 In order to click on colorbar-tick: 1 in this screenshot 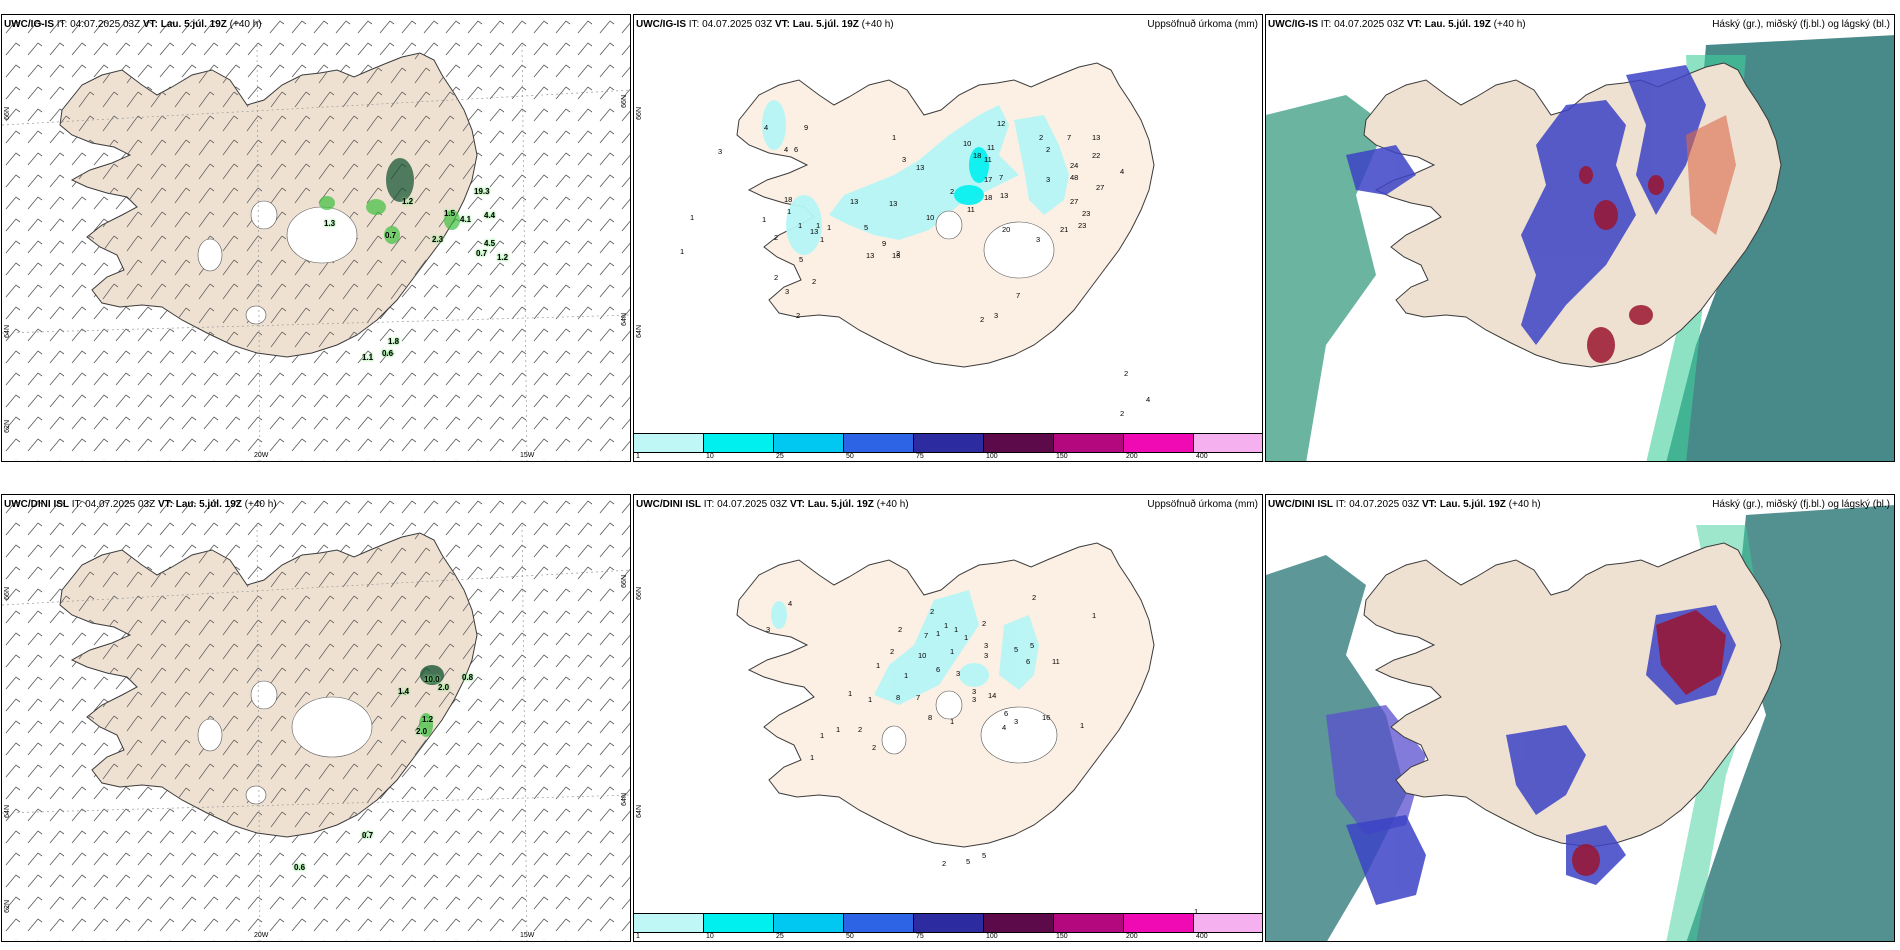, I will do `click(638, 456)`.